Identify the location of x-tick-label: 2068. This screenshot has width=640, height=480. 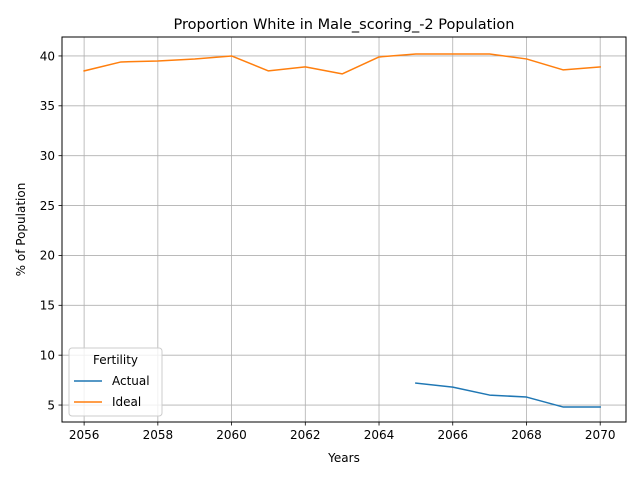
(526, 435).